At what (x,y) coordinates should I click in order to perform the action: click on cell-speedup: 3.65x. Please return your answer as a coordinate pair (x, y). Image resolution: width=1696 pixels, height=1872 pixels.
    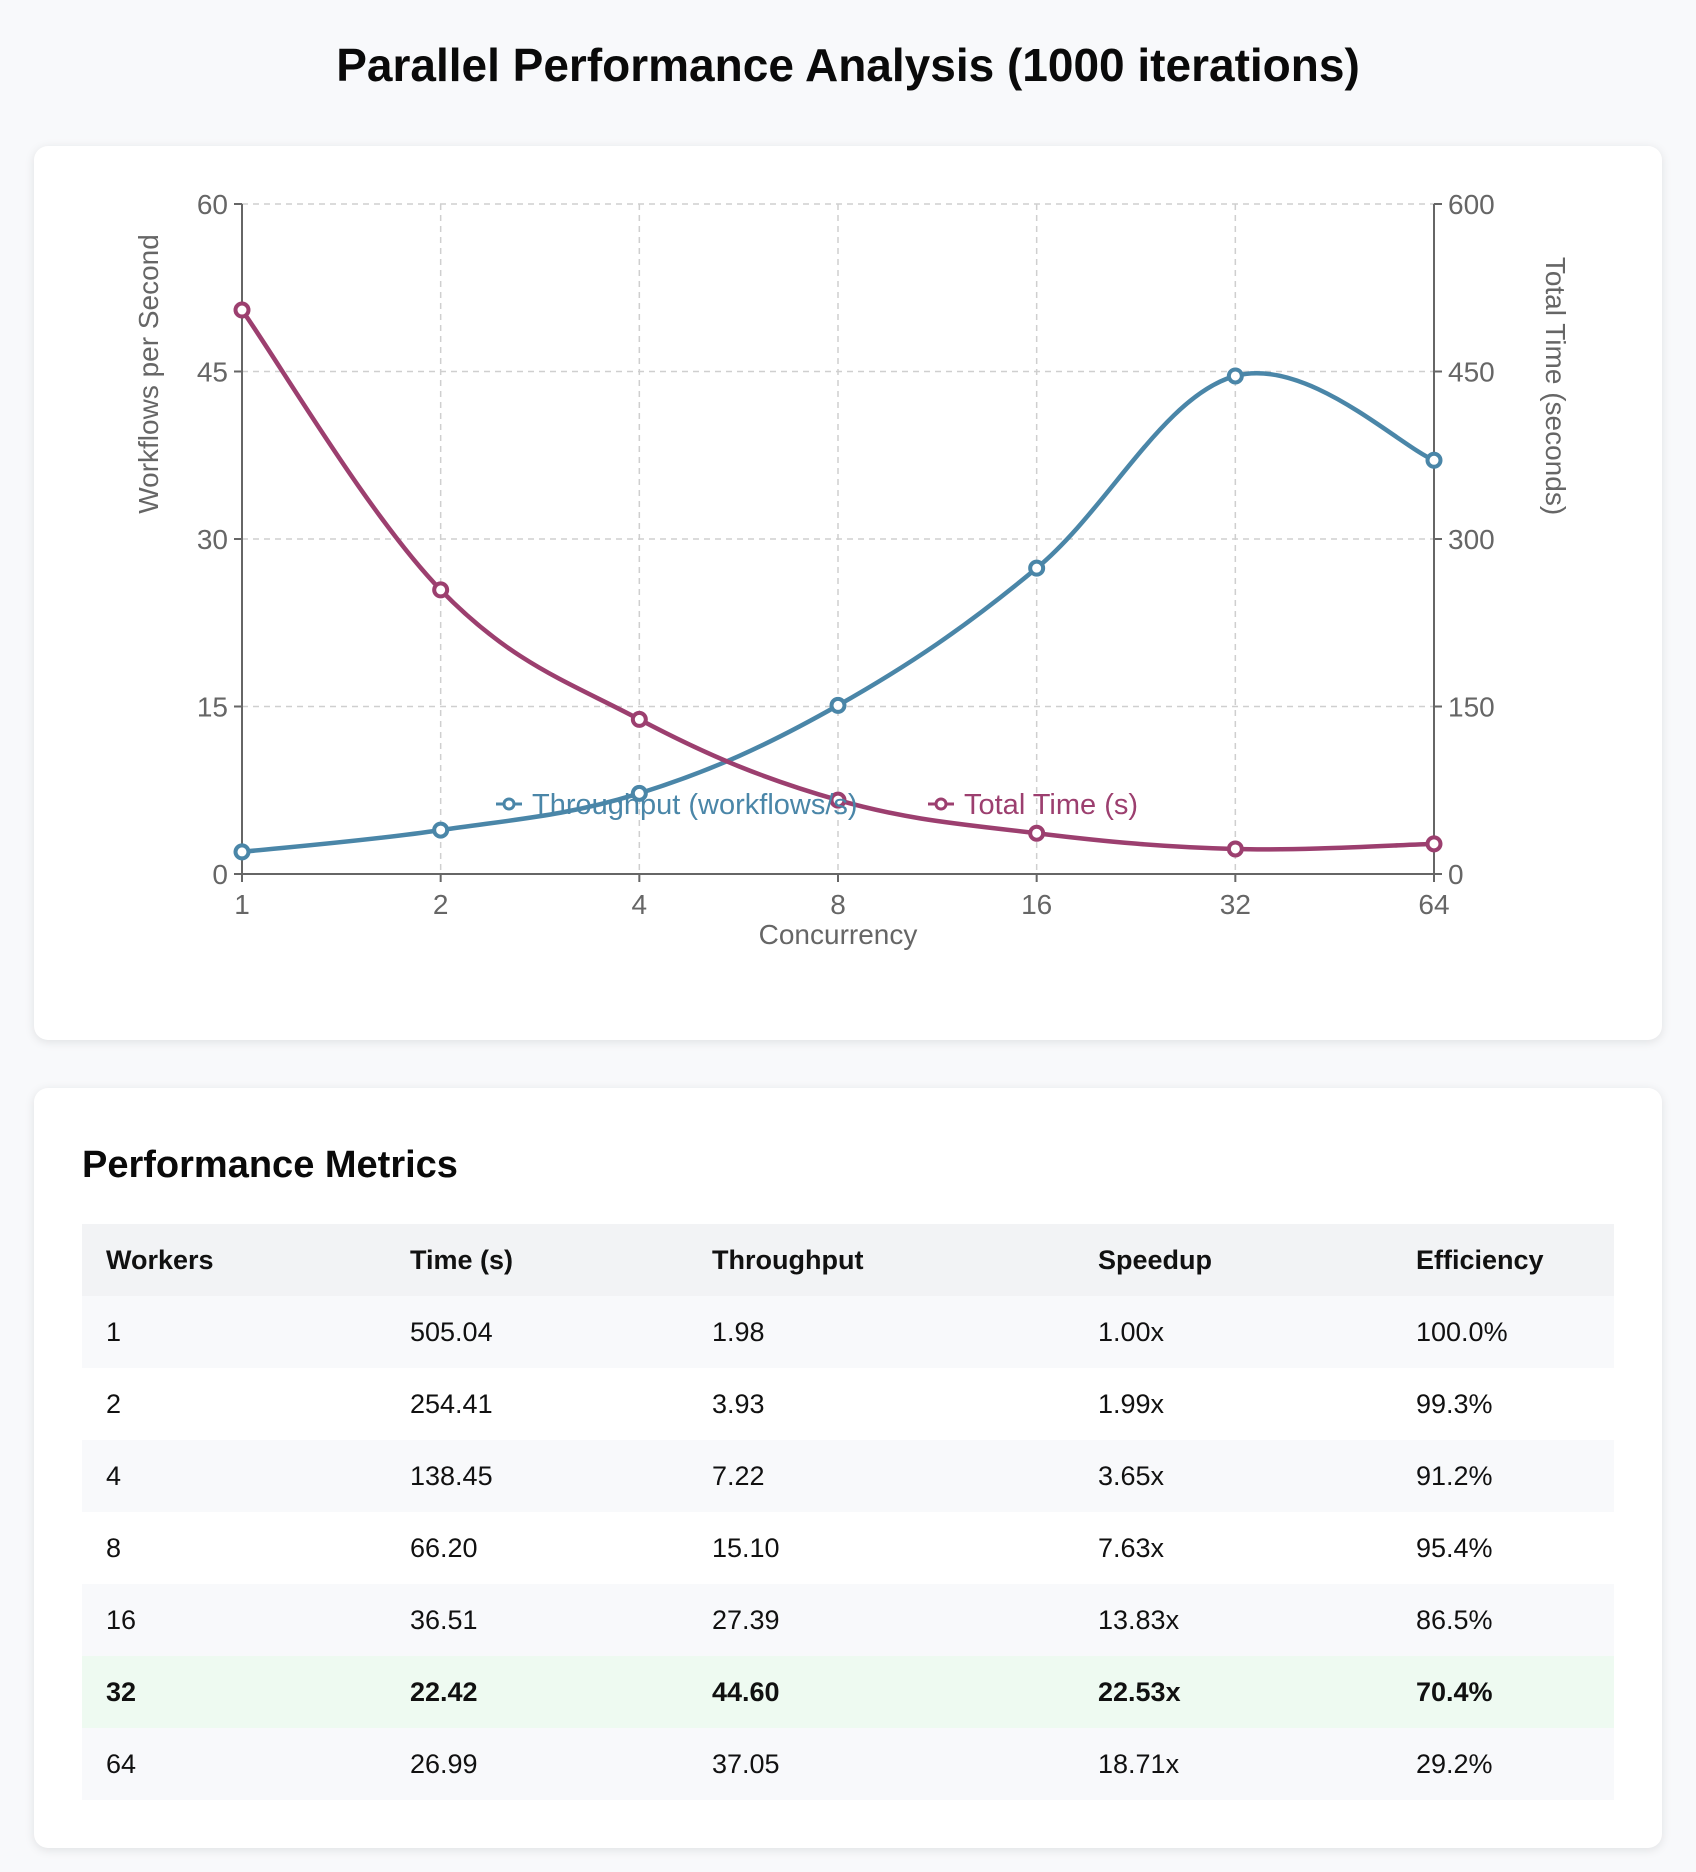
    Looking at the image, I should click on (1131, 1475).